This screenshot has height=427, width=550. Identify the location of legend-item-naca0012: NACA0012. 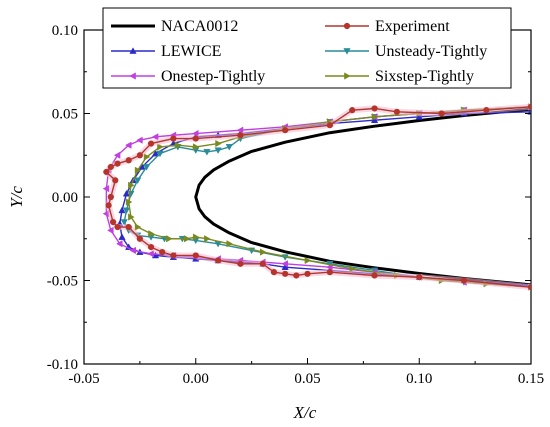
(174, 26).